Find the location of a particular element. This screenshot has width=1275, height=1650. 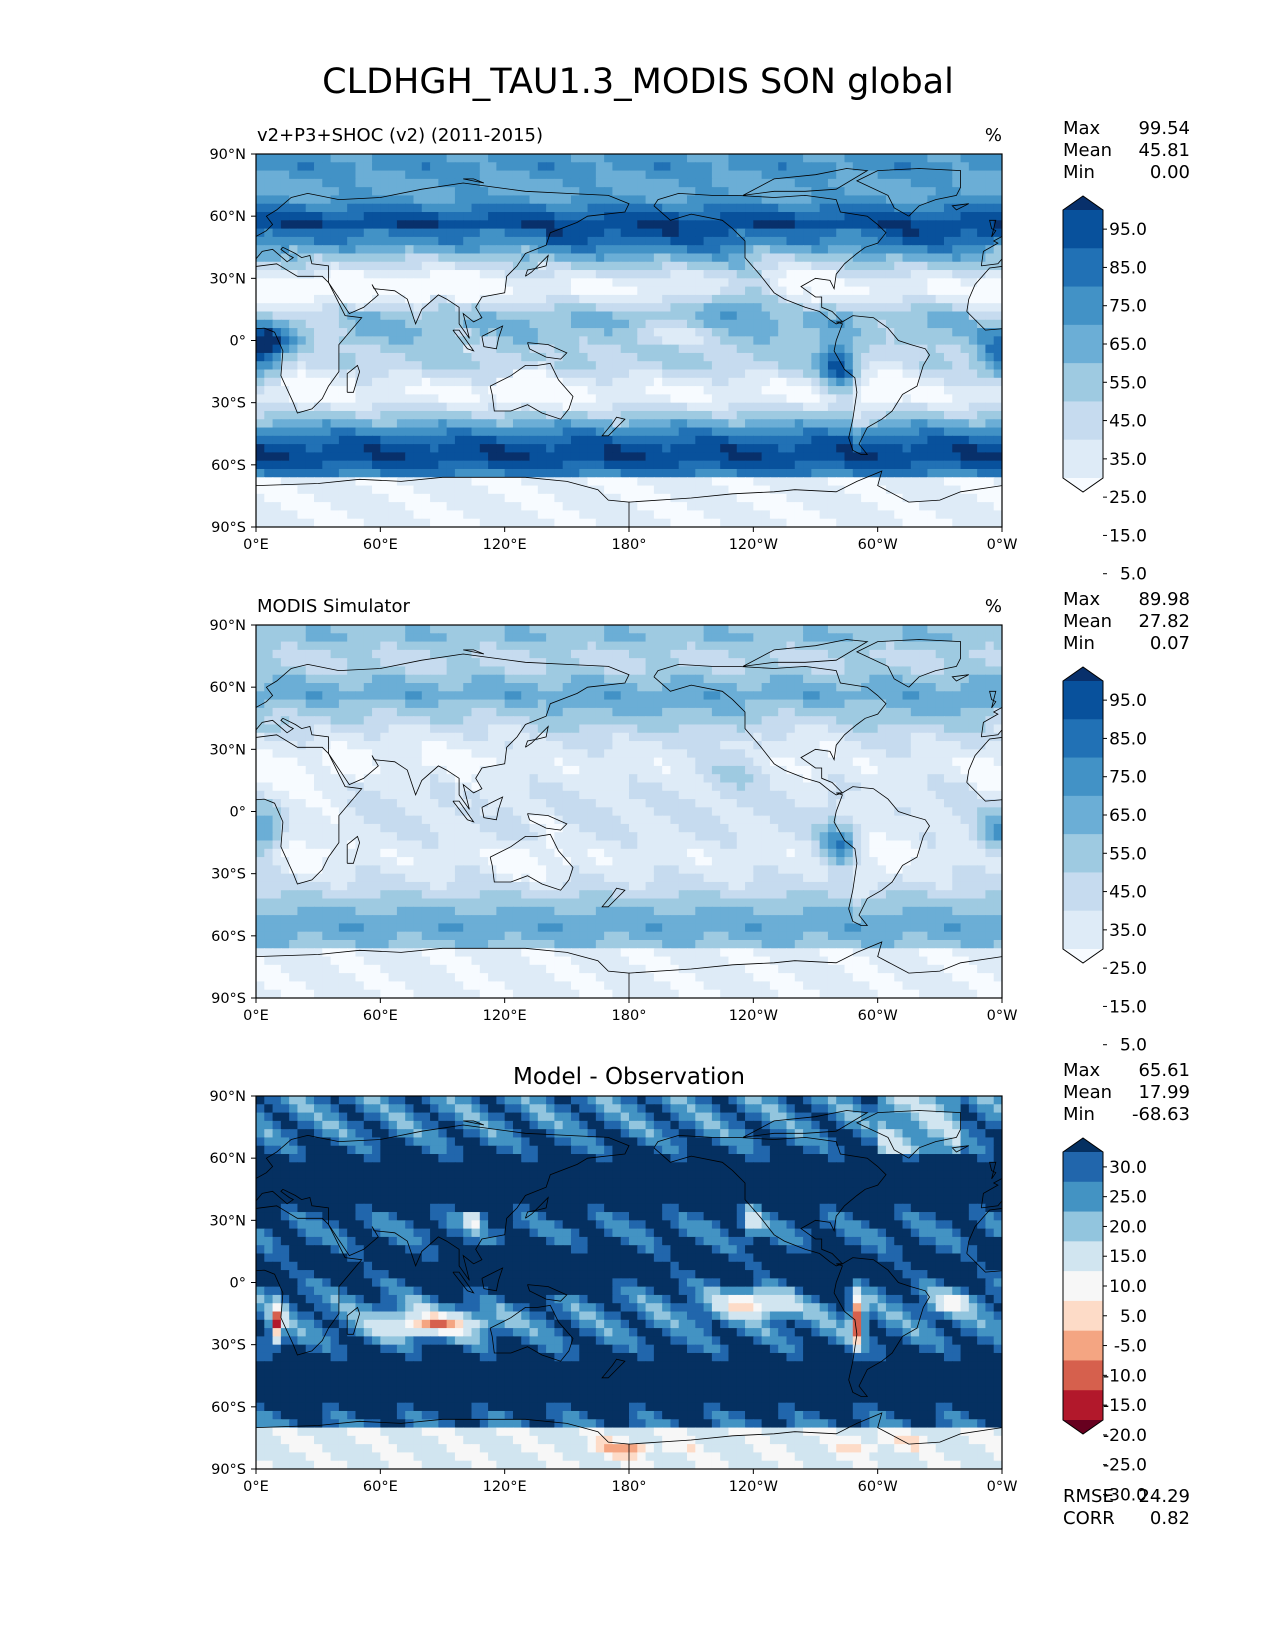

coastline is located at coordinates (474, 181).